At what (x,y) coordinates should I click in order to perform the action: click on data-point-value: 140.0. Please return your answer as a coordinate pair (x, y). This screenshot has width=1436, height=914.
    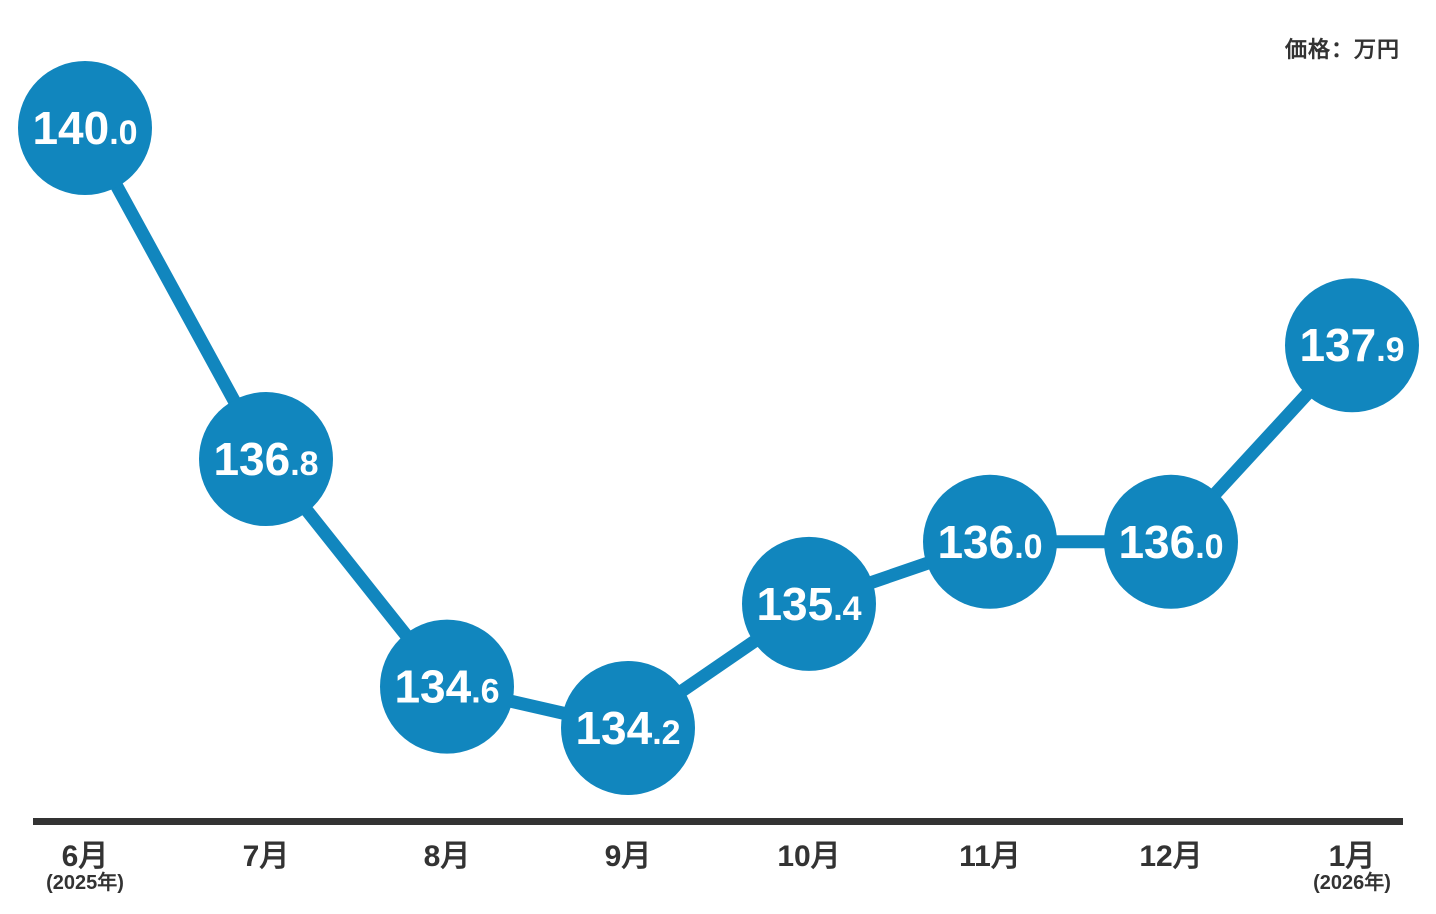
    Looking at the image, I should click on (84, 128).